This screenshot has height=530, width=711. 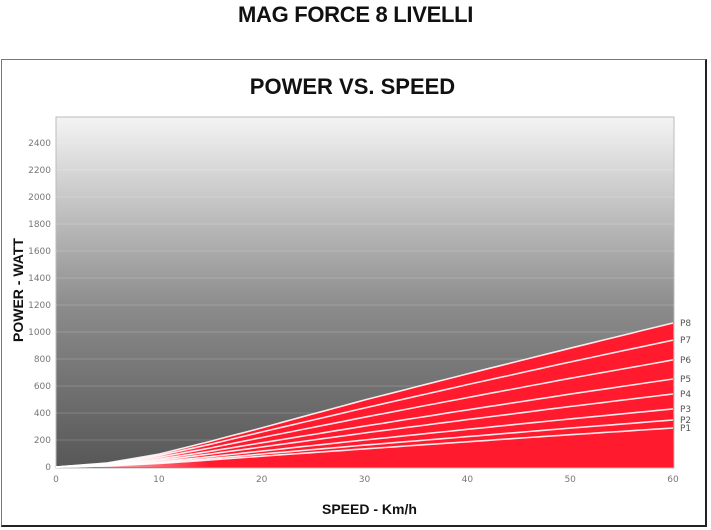 I want to click on y-tick-label: 2400, so click(x=39, y=144).